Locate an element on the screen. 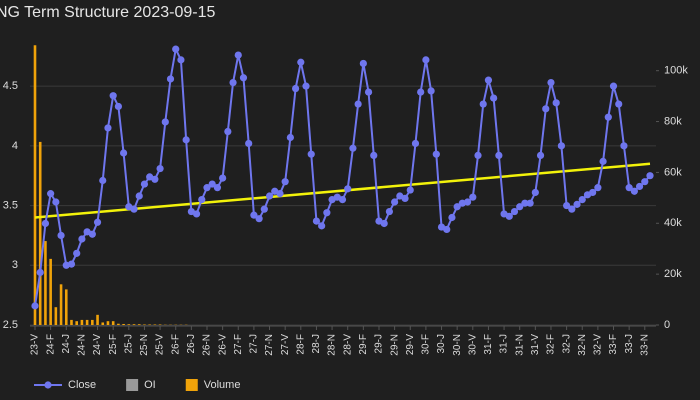  x-tick-label: 24-J is located at coordinates (66, 343).